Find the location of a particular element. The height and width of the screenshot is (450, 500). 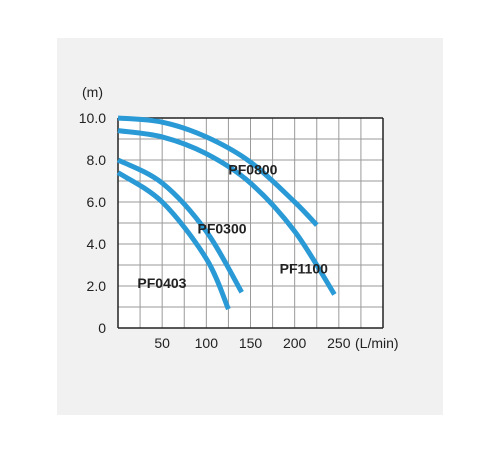

y-axis-unit: (m) is located at coordinates (92, 92).